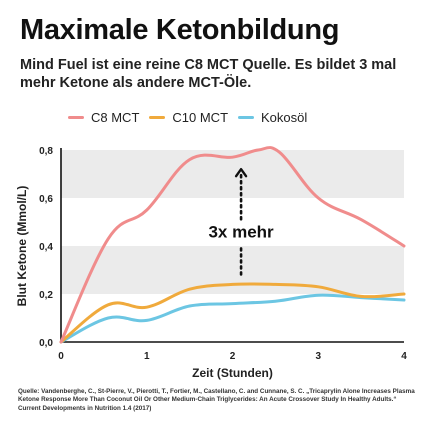  I want to click on x-tick-label: 0, so click(61, 356).